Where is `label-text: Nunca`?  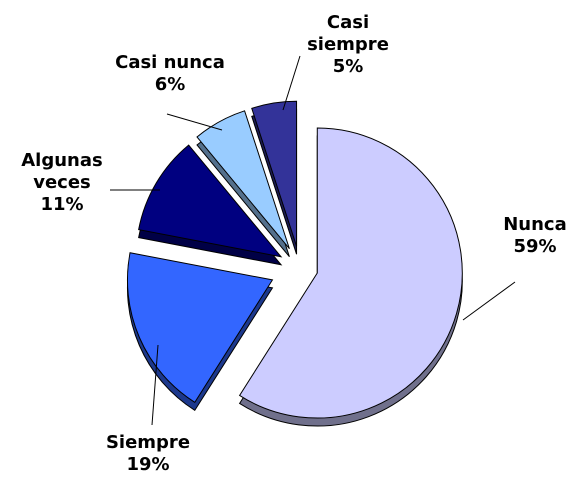 label-text: Nunca is located at coordinates (535, 224).